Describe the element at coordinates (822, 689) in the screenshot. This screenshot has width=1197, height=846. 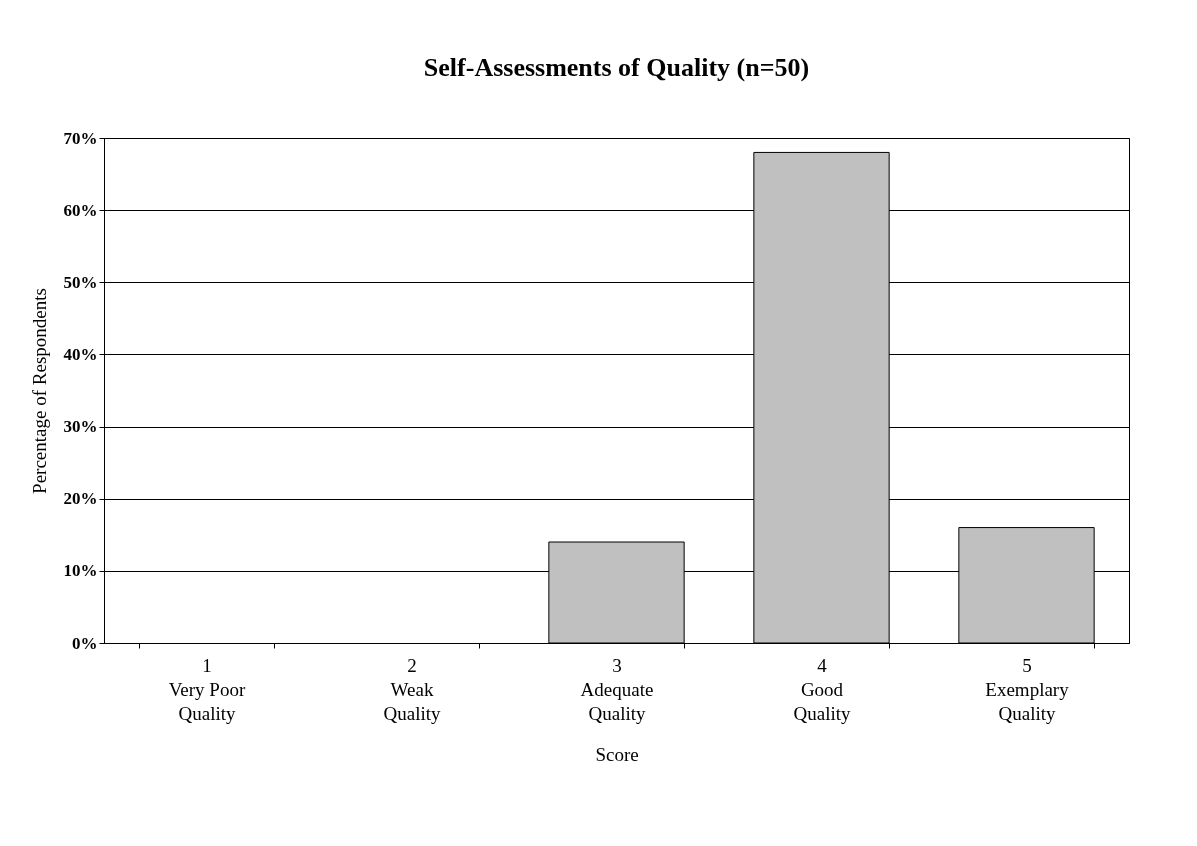
I see `x-tick-label: 4 Good Quality` at that location.